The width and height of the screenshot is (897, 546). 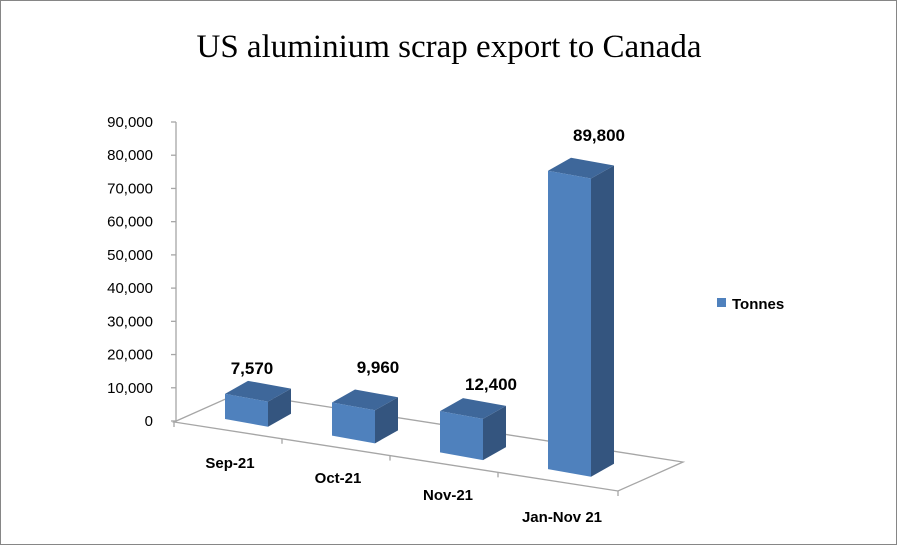 I want to click on data-label: 7,570, so click(x=252, y=368).